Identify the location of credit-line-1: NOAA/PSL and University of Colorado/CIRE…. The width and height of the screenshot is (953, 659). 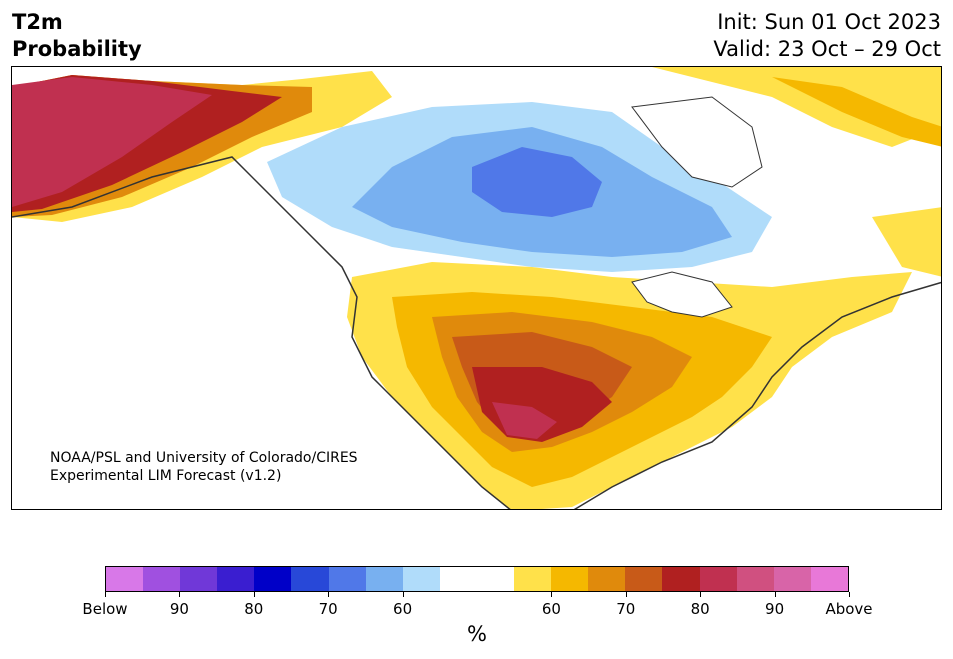
(204, 458).